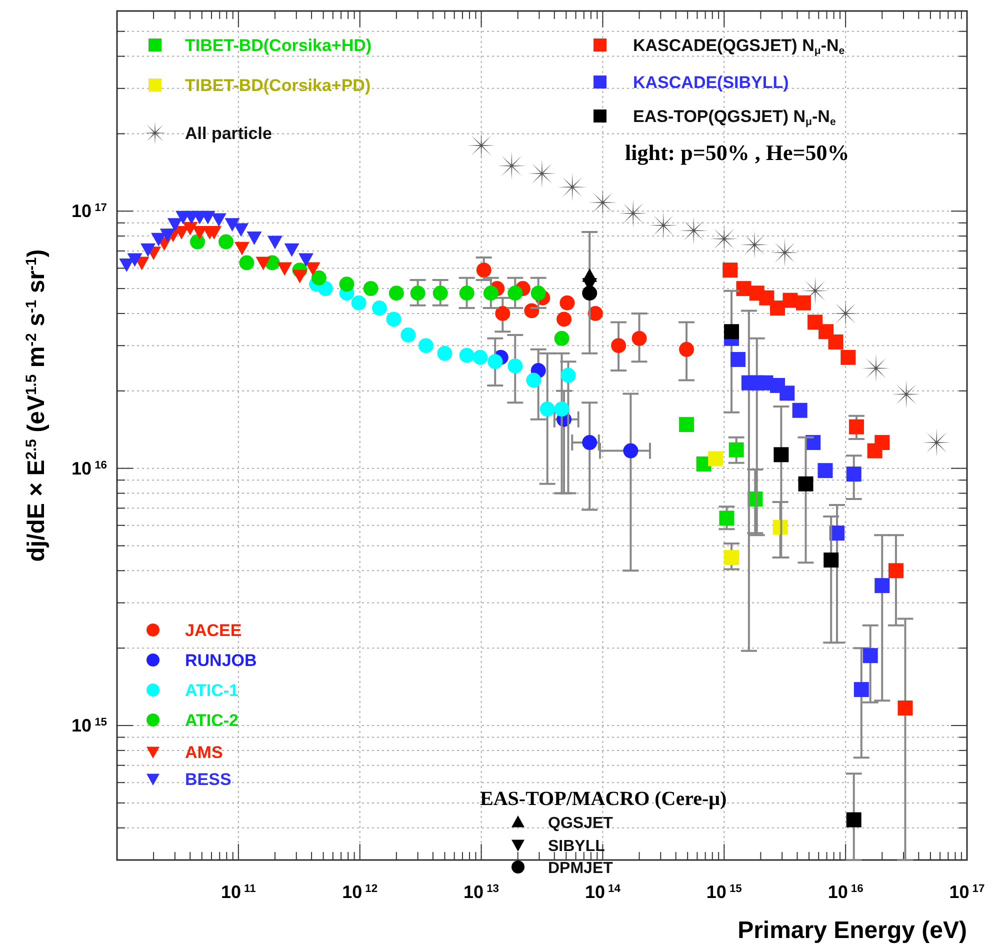  What do you see at coordinates (228, 133) in the screenshot?
I see `legend-label: All particle` at bounding box center [228, 133].